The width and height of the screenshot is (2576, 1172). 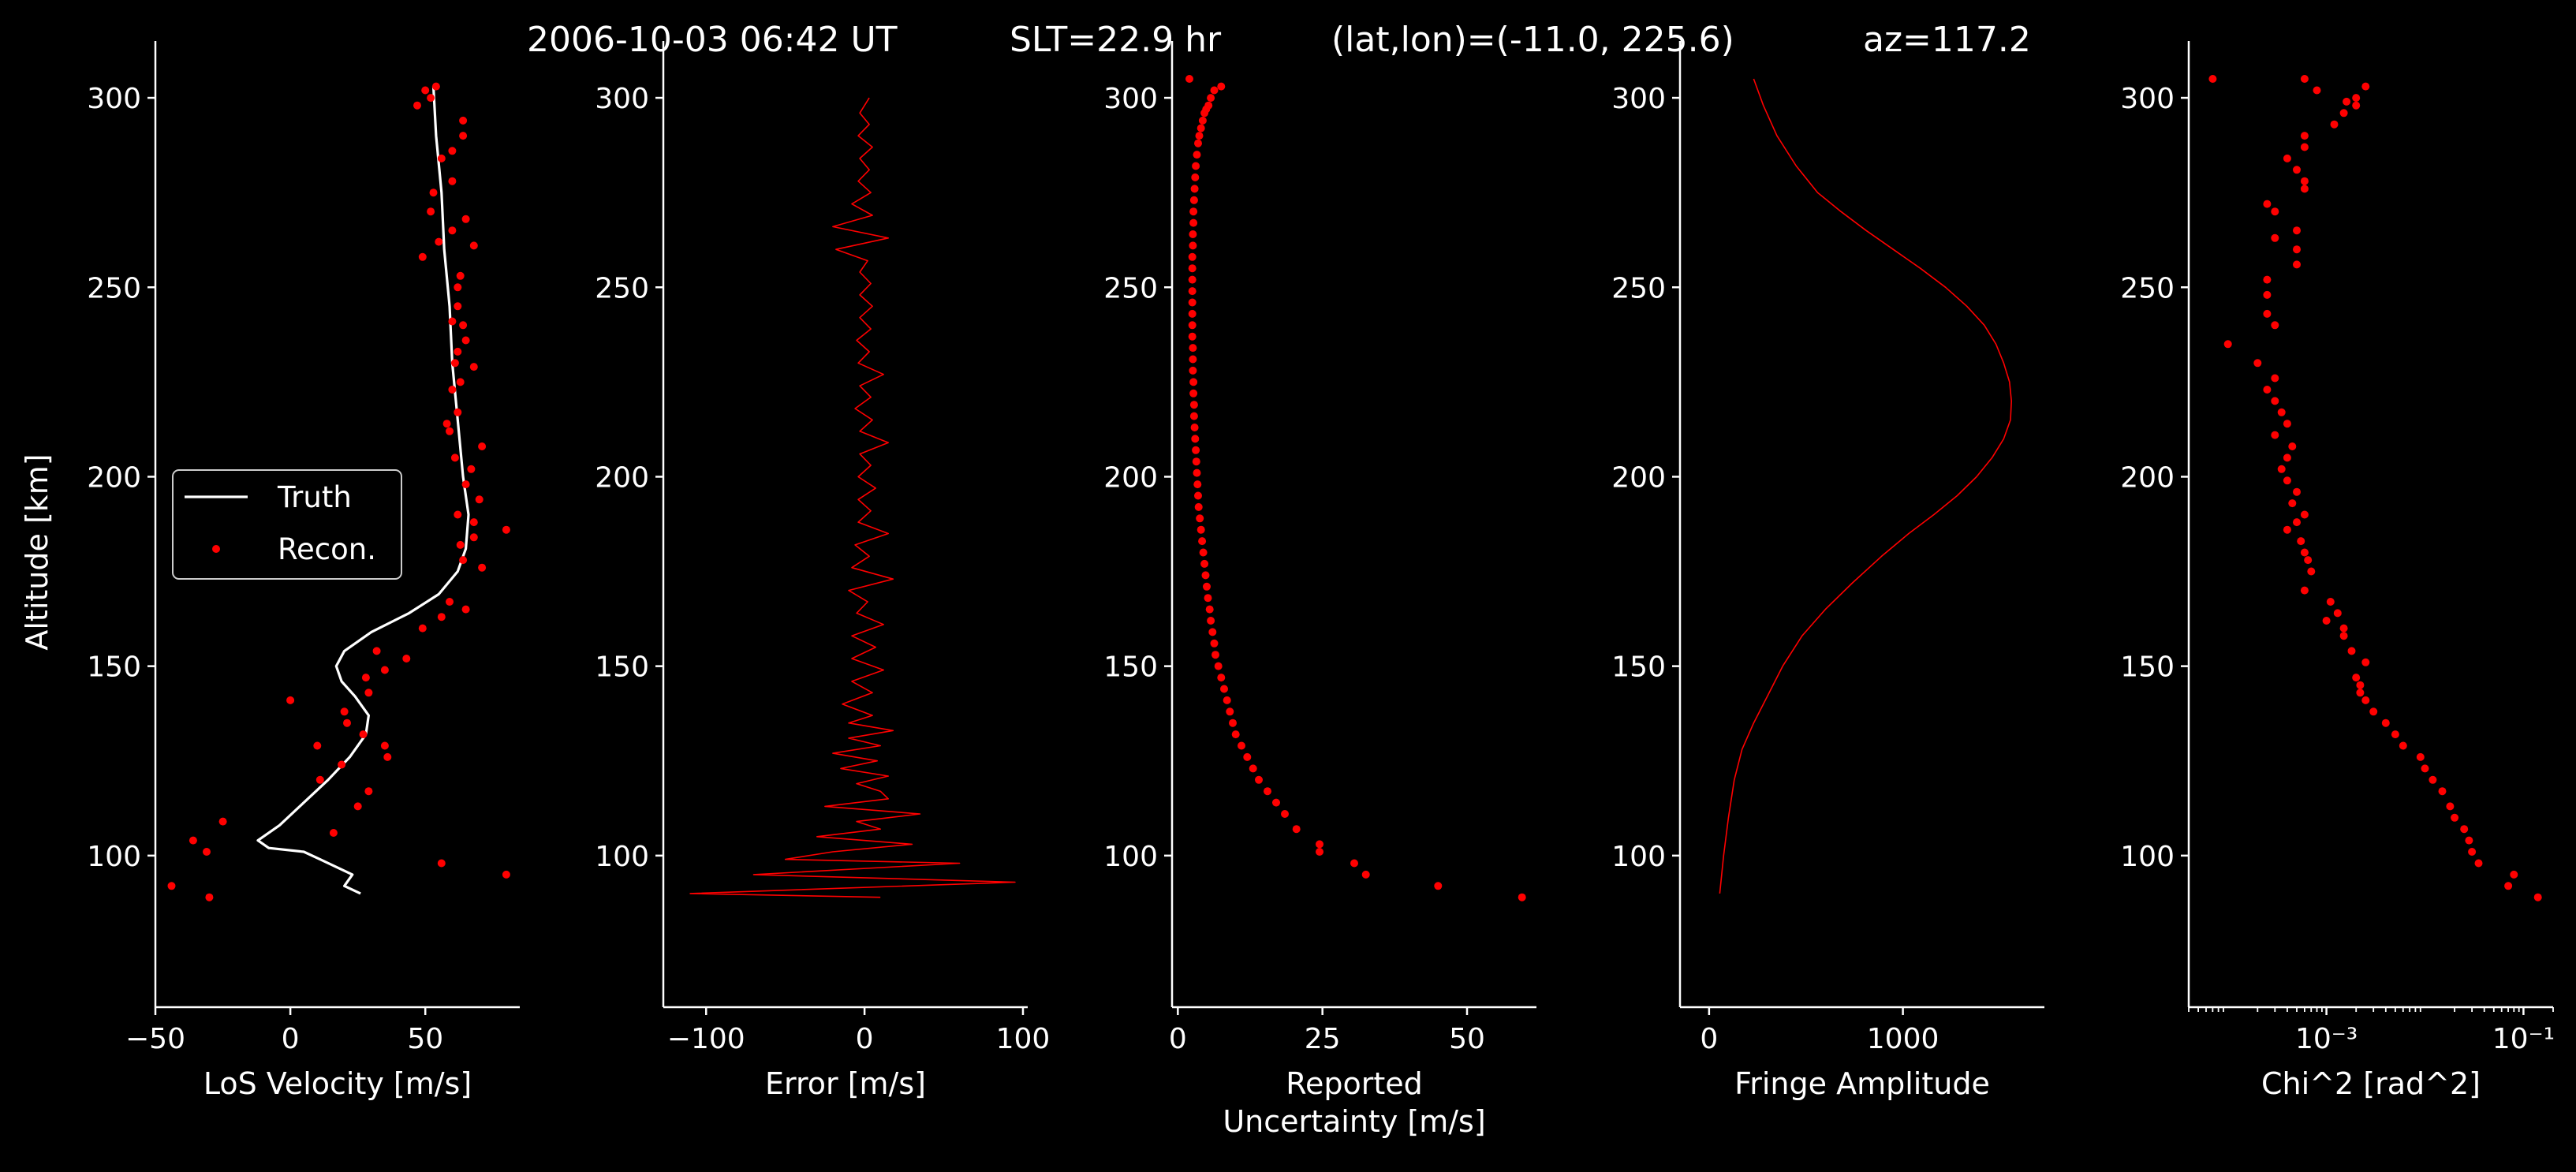 I want to click on ylabel-altitude: Altitude [km], so click(x=37, y=552).